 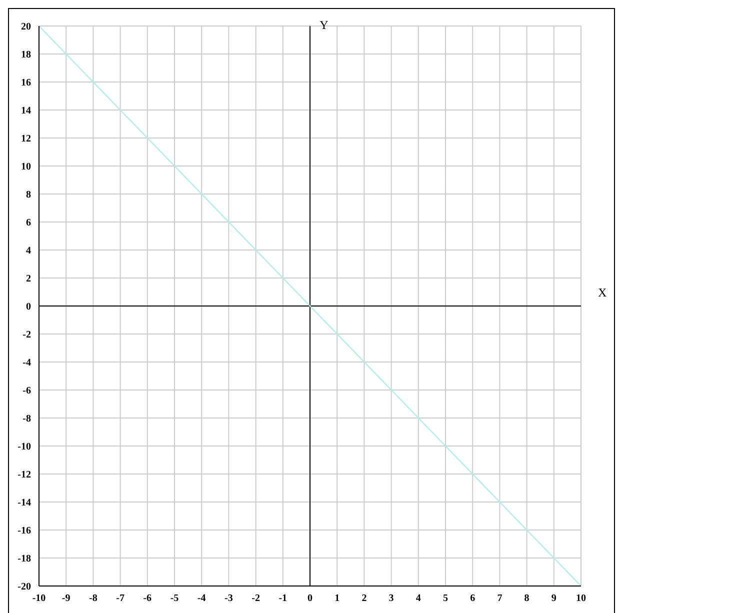 What do you see at coordinates (499, 598) in the screenshot?
I see `x-tick-label: 7` at bounding box center [499, 598].